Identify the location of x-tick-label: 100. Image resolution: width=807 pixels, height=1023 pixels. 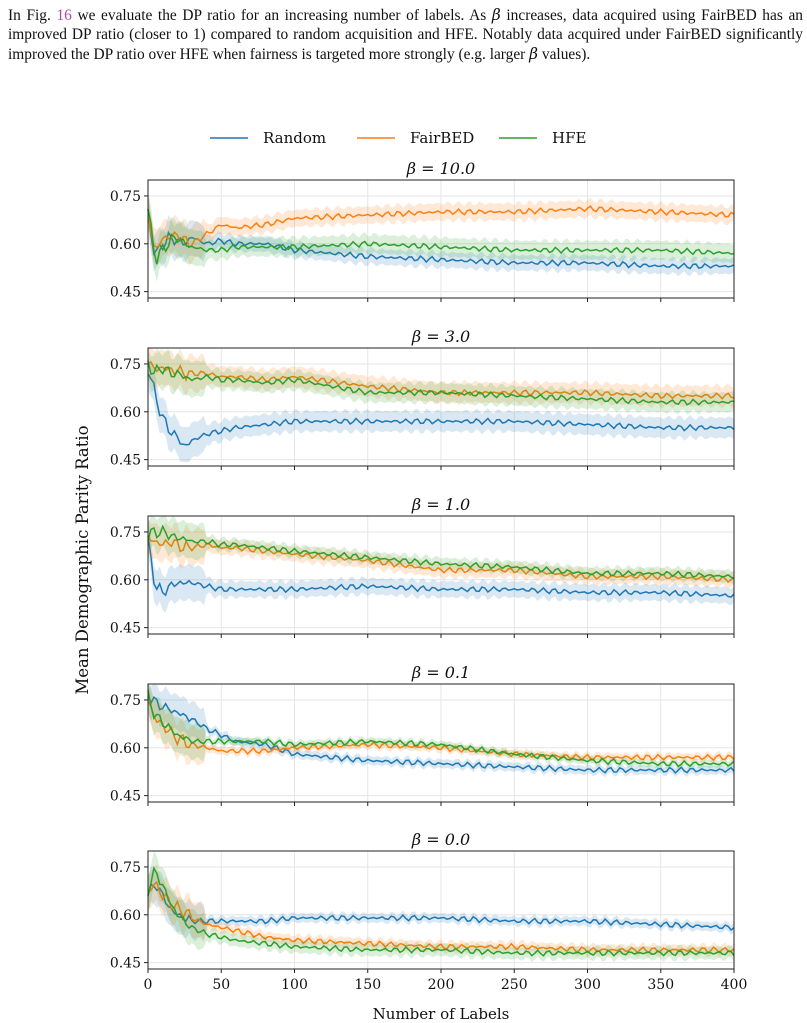
(294, 985).